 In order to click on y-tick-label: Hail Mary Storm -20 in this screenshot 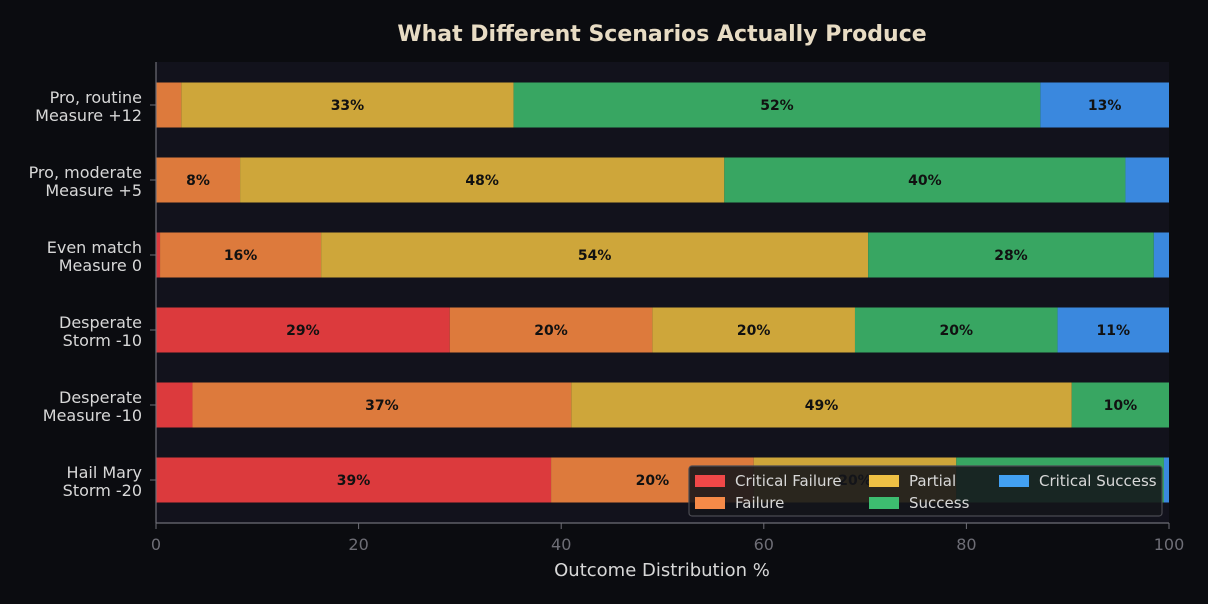, I will do `click(102, 481)`.